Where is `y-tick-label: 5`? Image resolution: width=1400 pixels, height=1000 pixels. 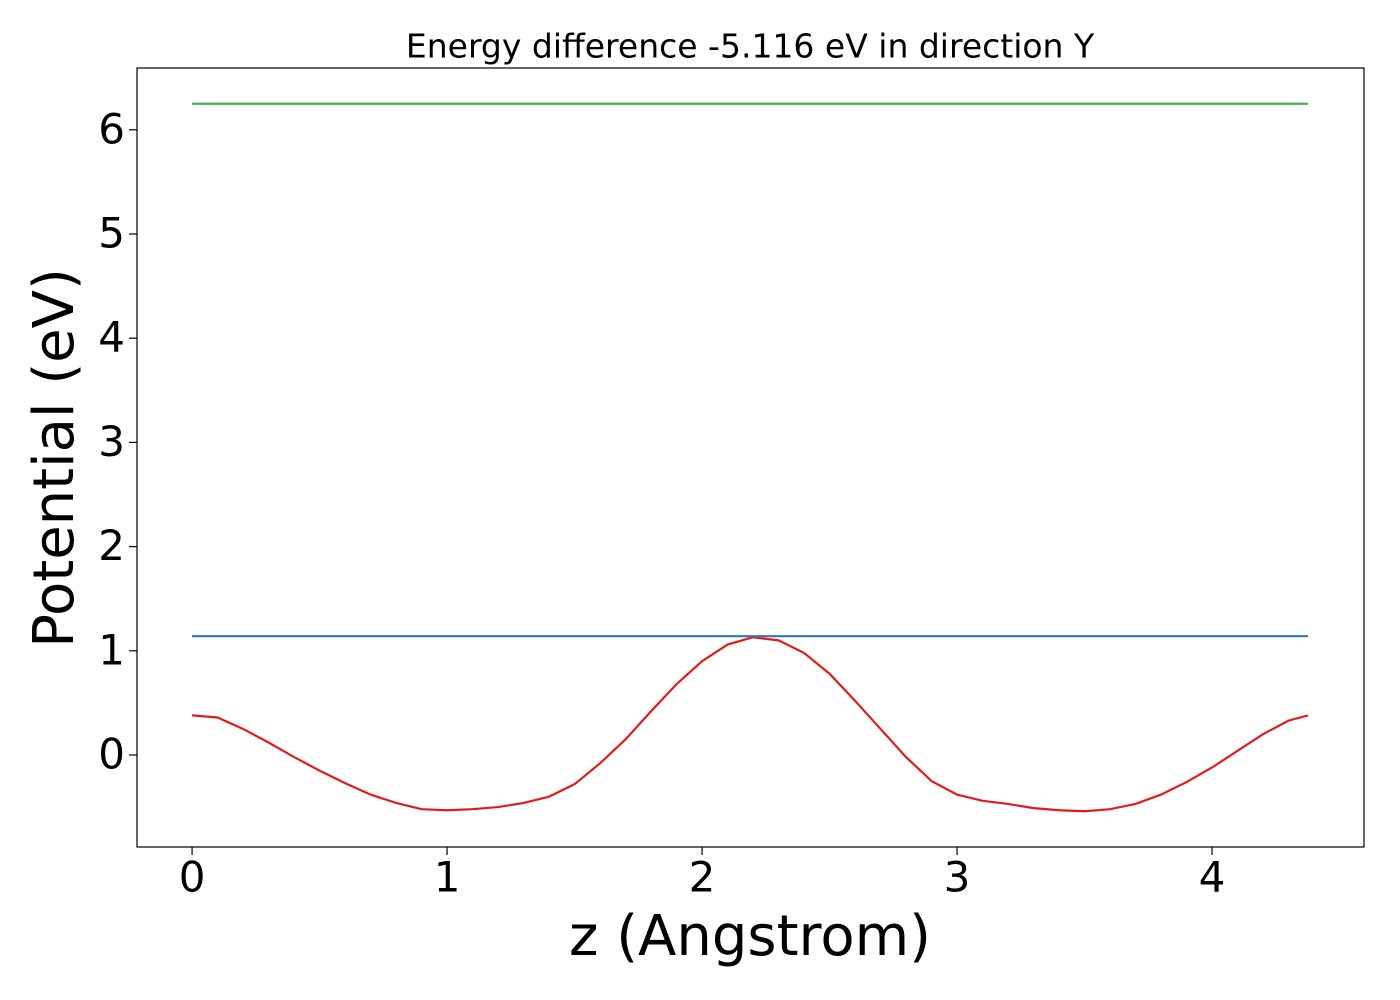
y-tick-label: 5 is located at coordinates (111, 232).